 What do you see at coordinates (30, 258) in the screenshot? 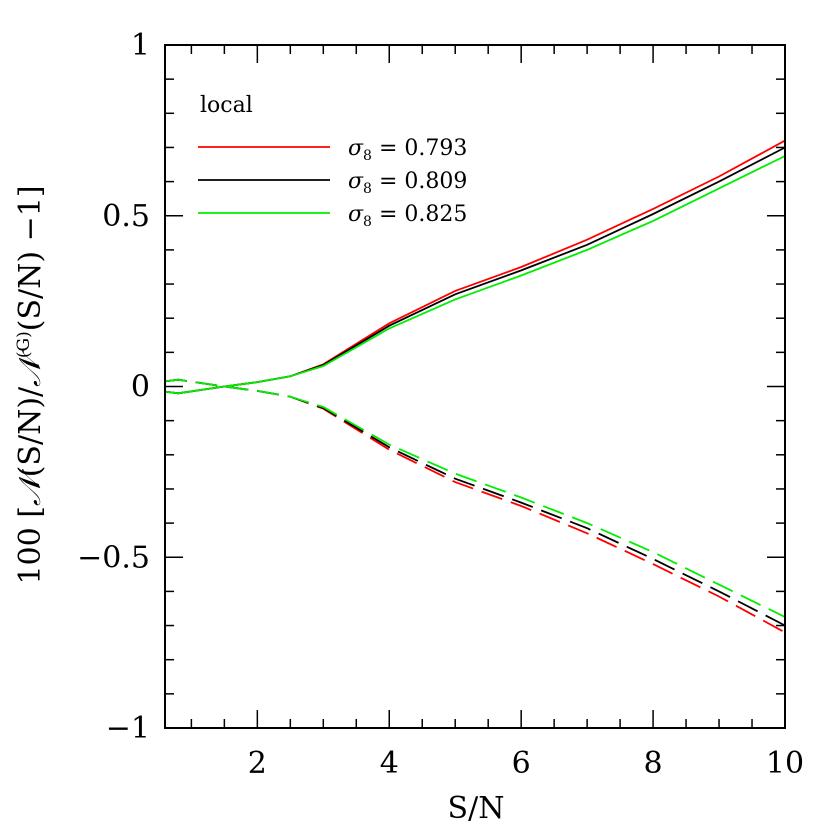
I see `y-label-mid2: (S/N) −1]` at bounding box center [30, 258].